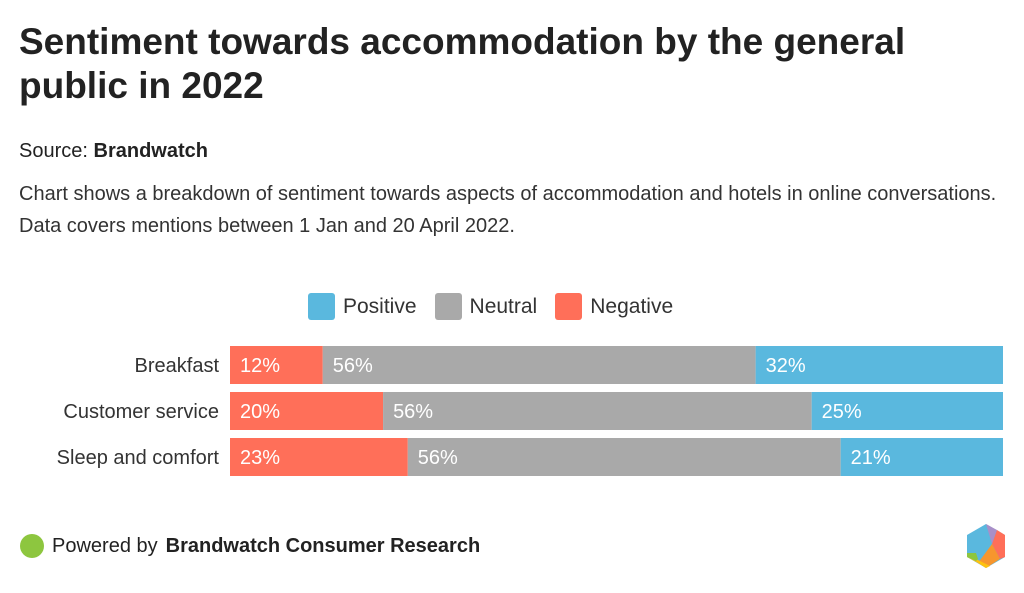 This screenshot has width=1024, height=593. Describe the element at coordinates (150, 151) in the screenshot. I see `source-name: Brandwatch` at that location.